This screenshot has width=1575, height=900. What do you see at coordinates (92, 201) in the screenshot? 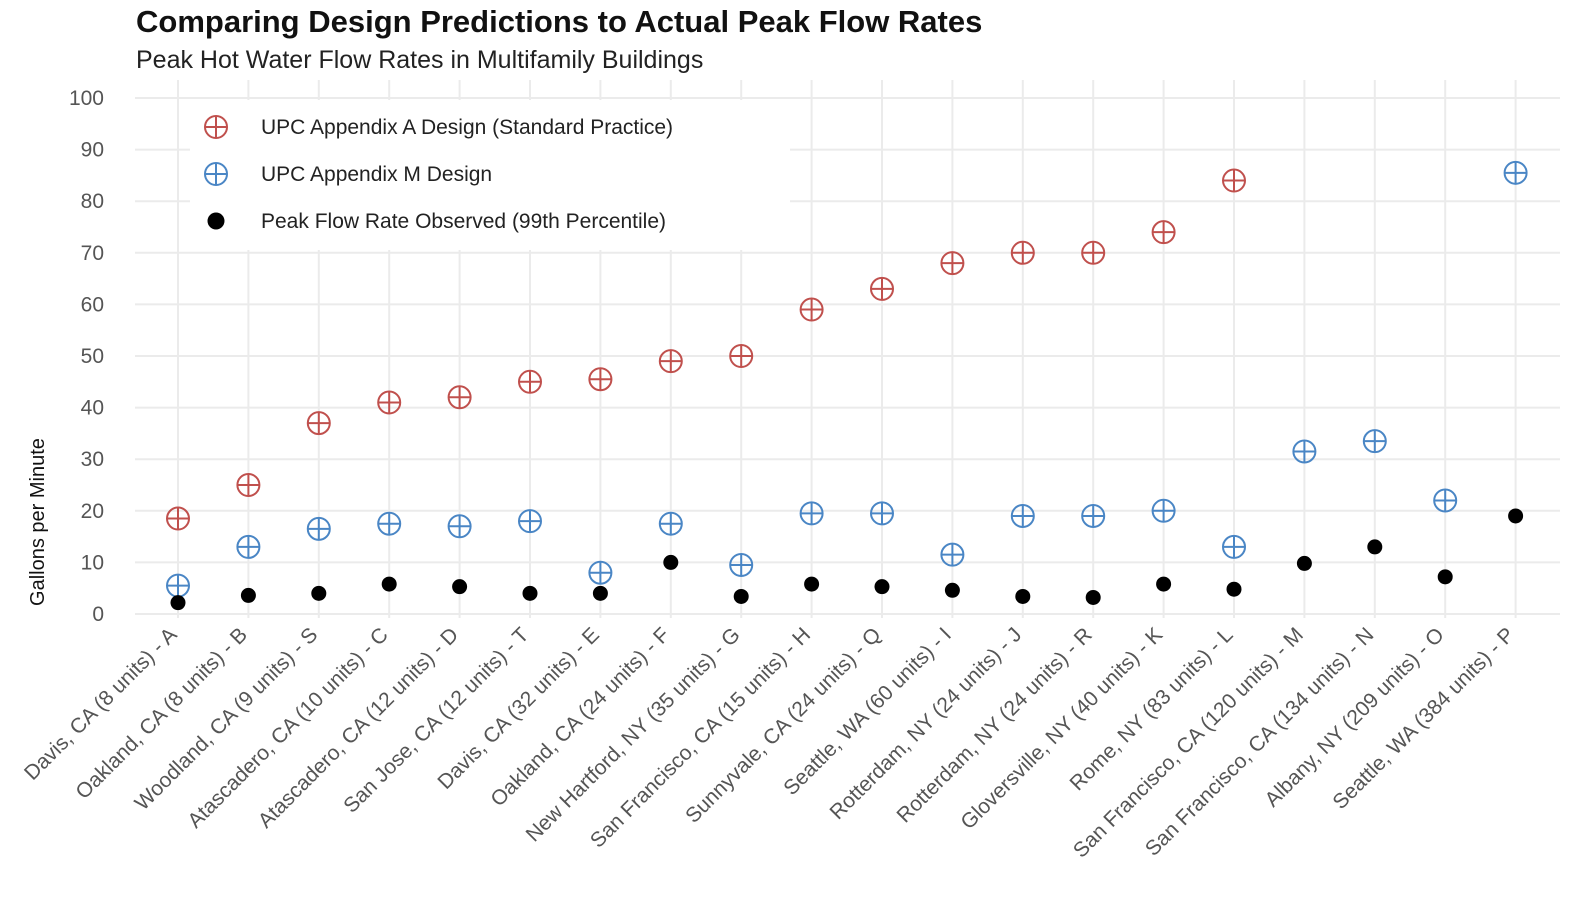
I see `y-tick-label: 80` at bounding box center [92, 201].